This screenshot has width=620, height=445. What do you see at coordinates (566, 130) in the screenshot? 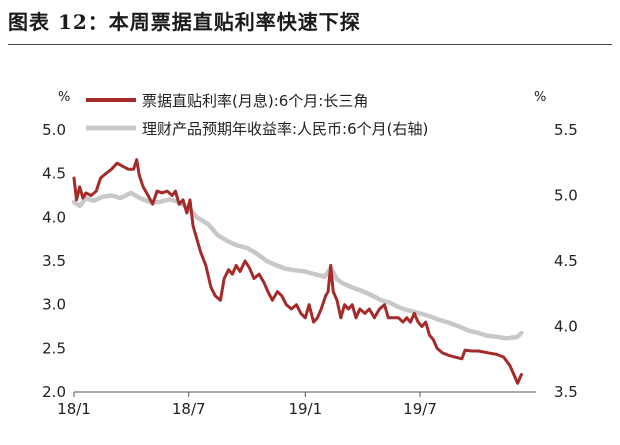
I see `y-right-tick-label: 5.5` at bounding box center [566, 130].